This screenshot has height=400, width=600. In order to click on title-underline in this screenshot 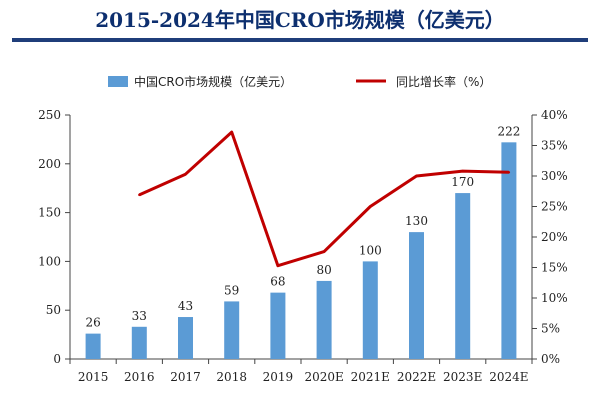, I will do `click(300, 40)`.